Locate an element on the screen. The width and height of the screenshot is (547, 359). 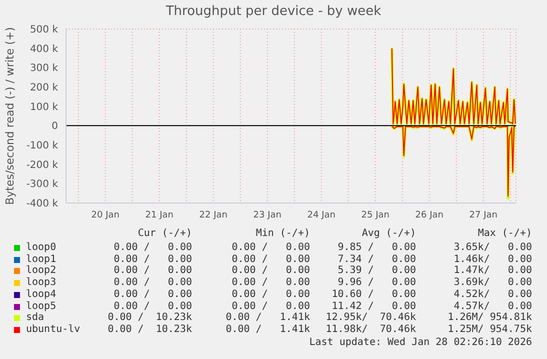
text: 11.98k/ 70.46k is located at coordinates (371, 329).